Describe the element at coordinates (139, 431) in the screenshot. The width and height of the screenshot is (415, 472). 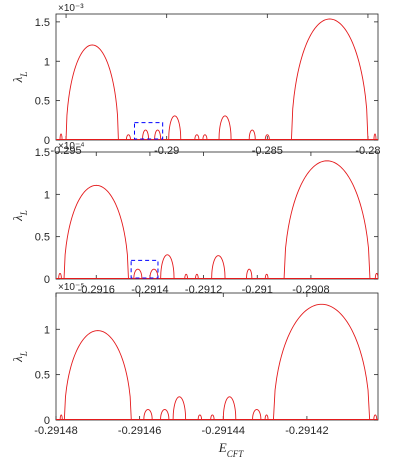
I see `x-tick-label: -0.29146` at that location.